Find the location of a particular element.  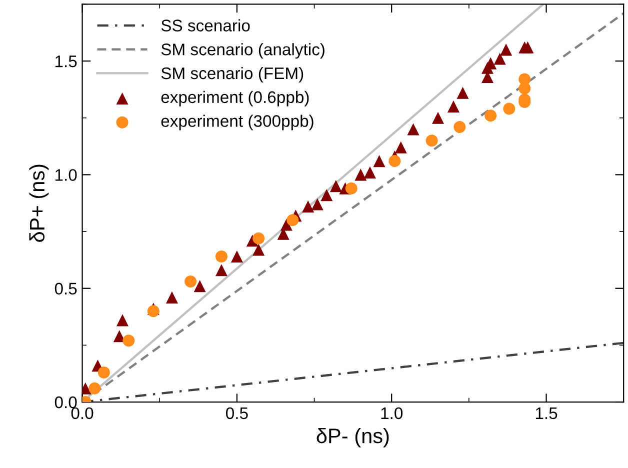

legend-label: SM scenario (analytic) is located at coordinates (242, 51).